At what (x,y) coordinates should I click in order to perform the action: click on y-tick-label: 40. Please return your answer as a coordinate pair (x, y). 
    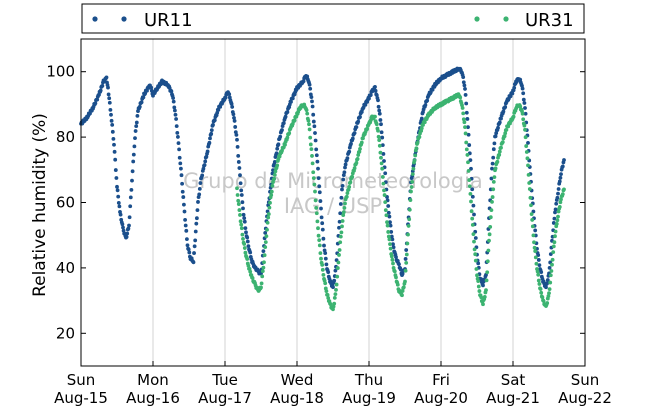
    Looking at the image, I should click on (65, 268).